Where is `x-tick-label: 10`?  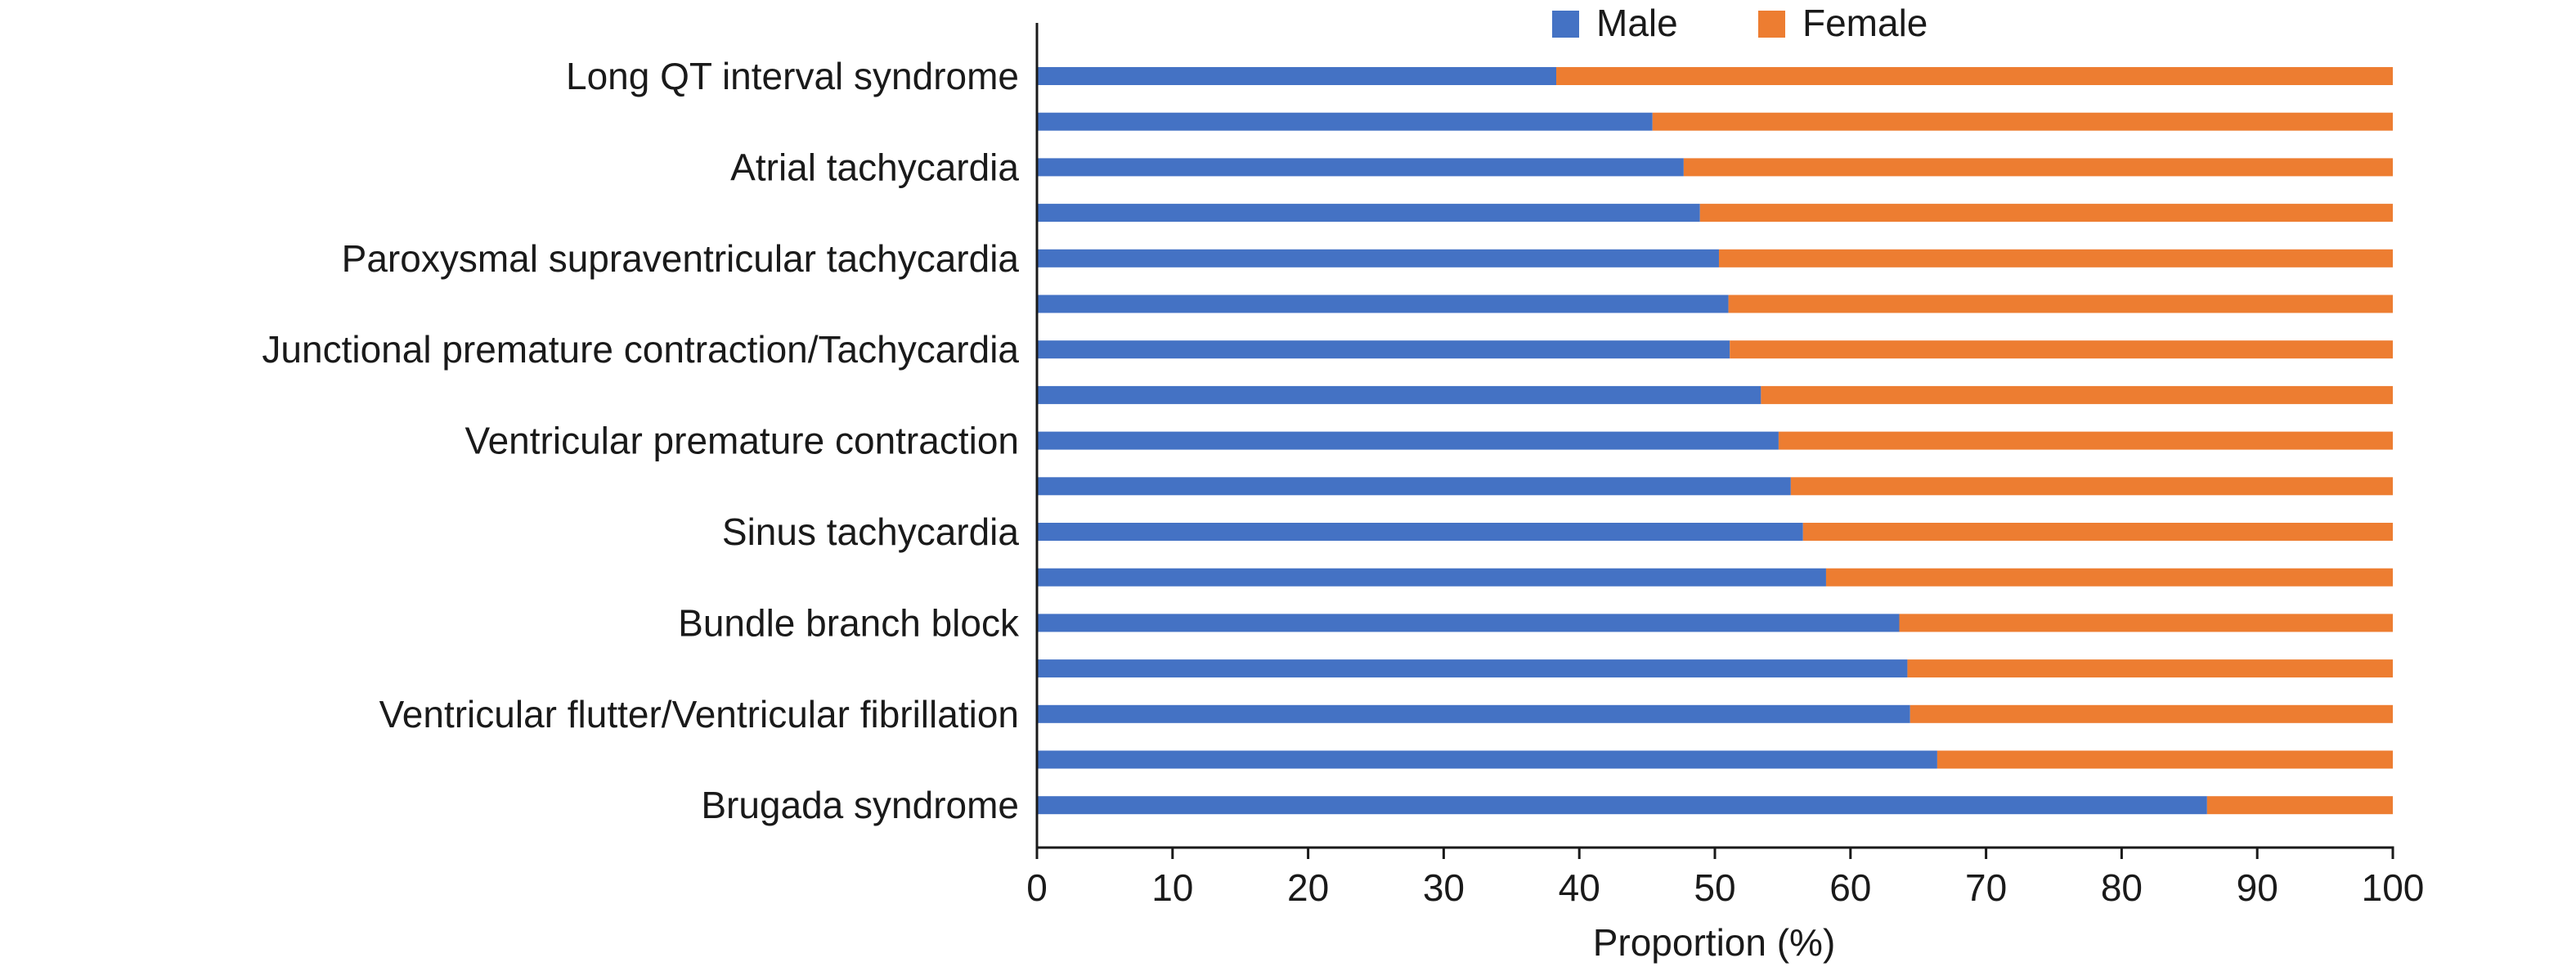 x-tick-label: 10 is located at coordinates (1172, 887).